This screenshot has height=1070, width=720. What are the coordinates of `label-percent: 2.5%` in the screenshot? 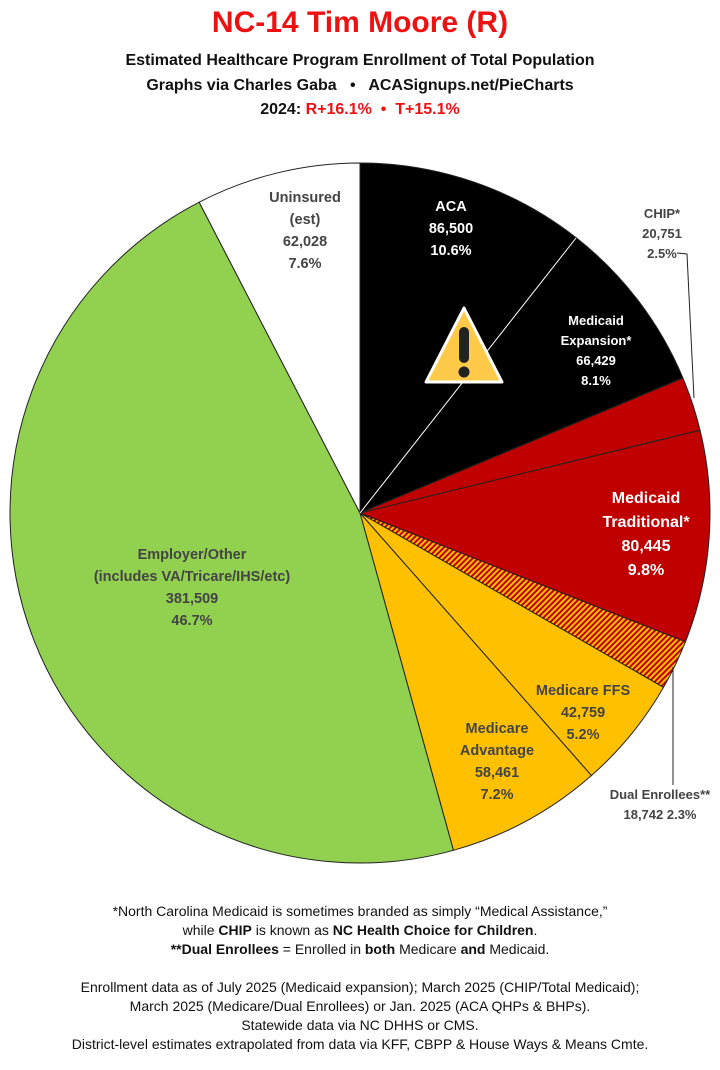 It's located at (662, 253).